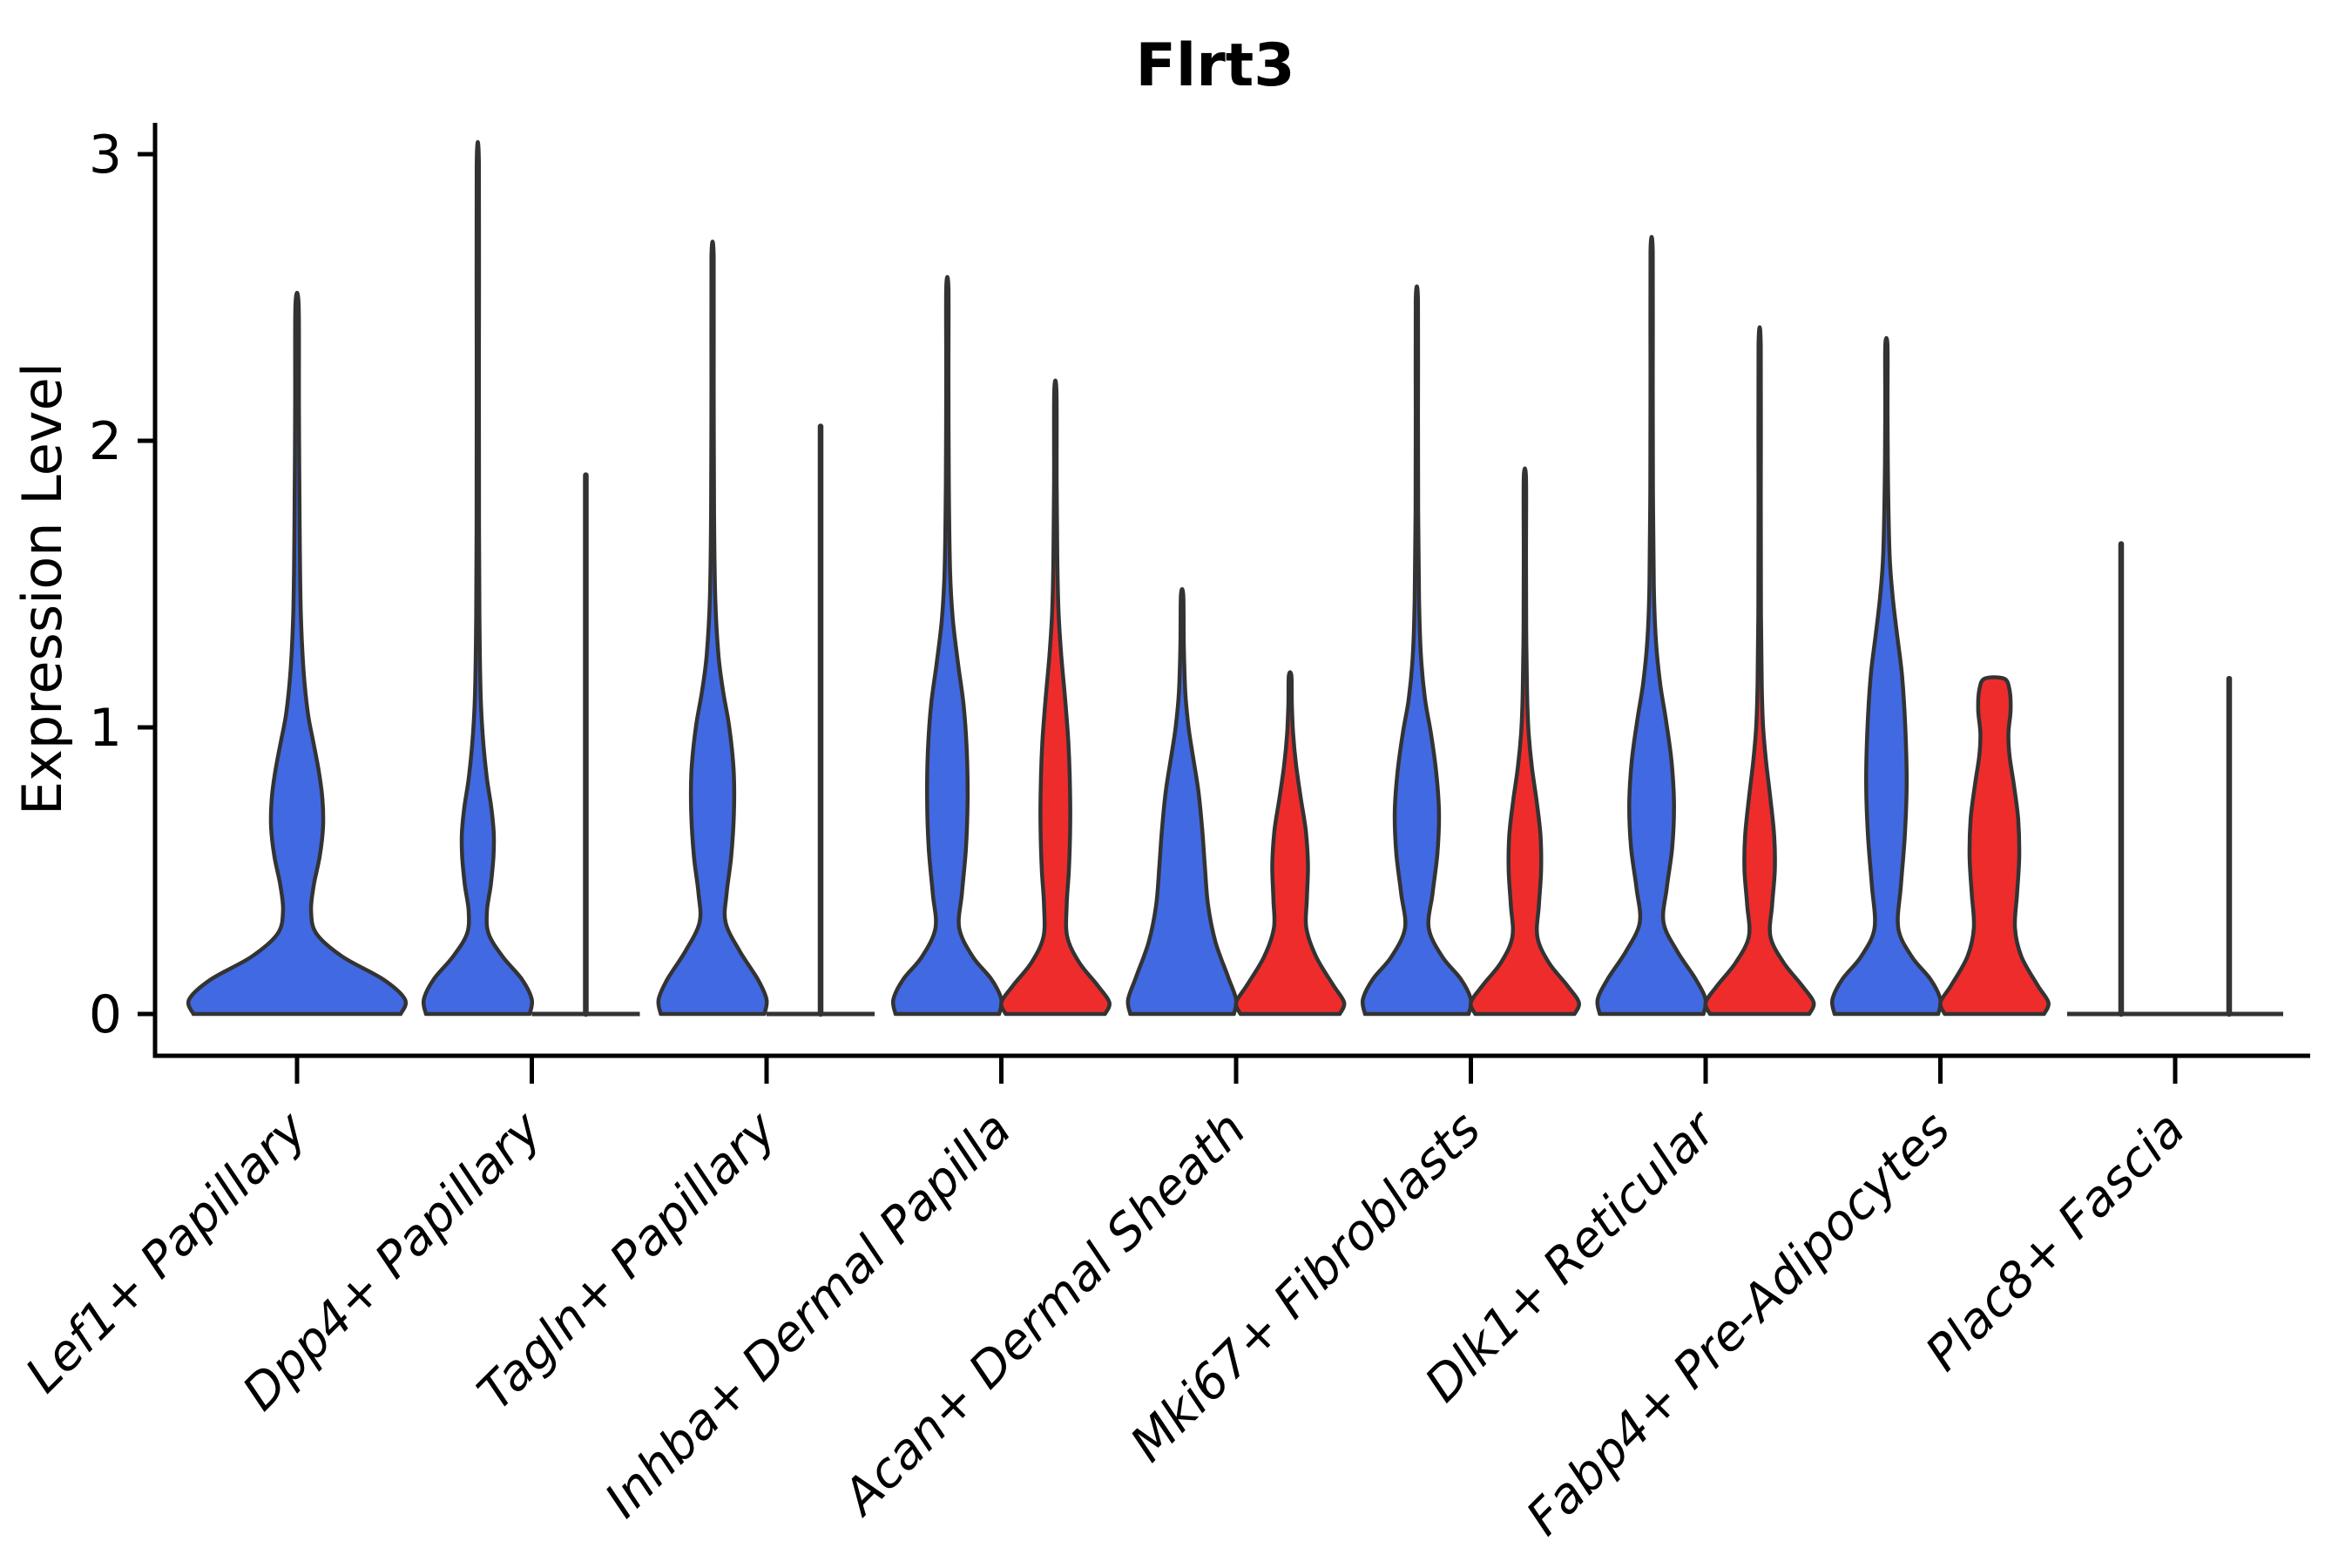  What do you see at coordinates (808, 1315) in the screenshot?
I see `x-category-label-3: Inhba+ Dermal Papilla` at bounding box center [808, 1315].